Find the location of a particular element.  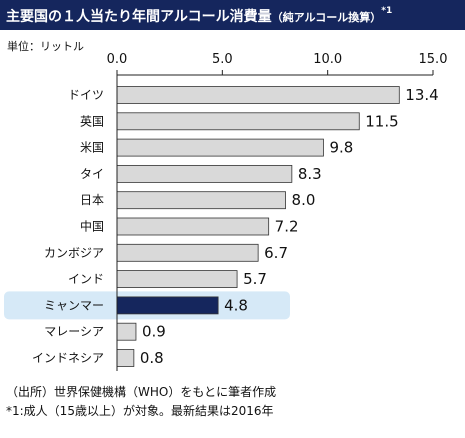

value-label: 0.9 is located at coordinates (154, 332).